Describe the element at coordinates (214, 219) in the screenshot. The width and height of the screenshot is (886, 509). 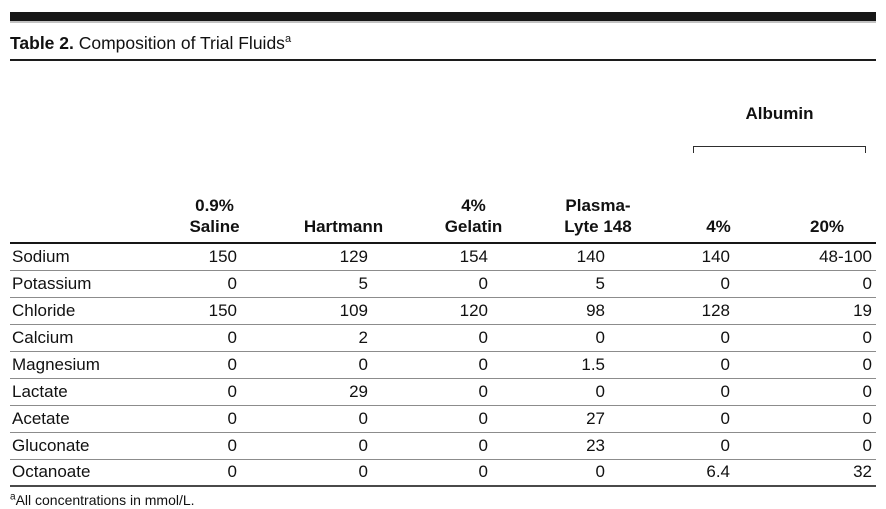
I see `column-header-saline: 0.9% Saline` at that location.